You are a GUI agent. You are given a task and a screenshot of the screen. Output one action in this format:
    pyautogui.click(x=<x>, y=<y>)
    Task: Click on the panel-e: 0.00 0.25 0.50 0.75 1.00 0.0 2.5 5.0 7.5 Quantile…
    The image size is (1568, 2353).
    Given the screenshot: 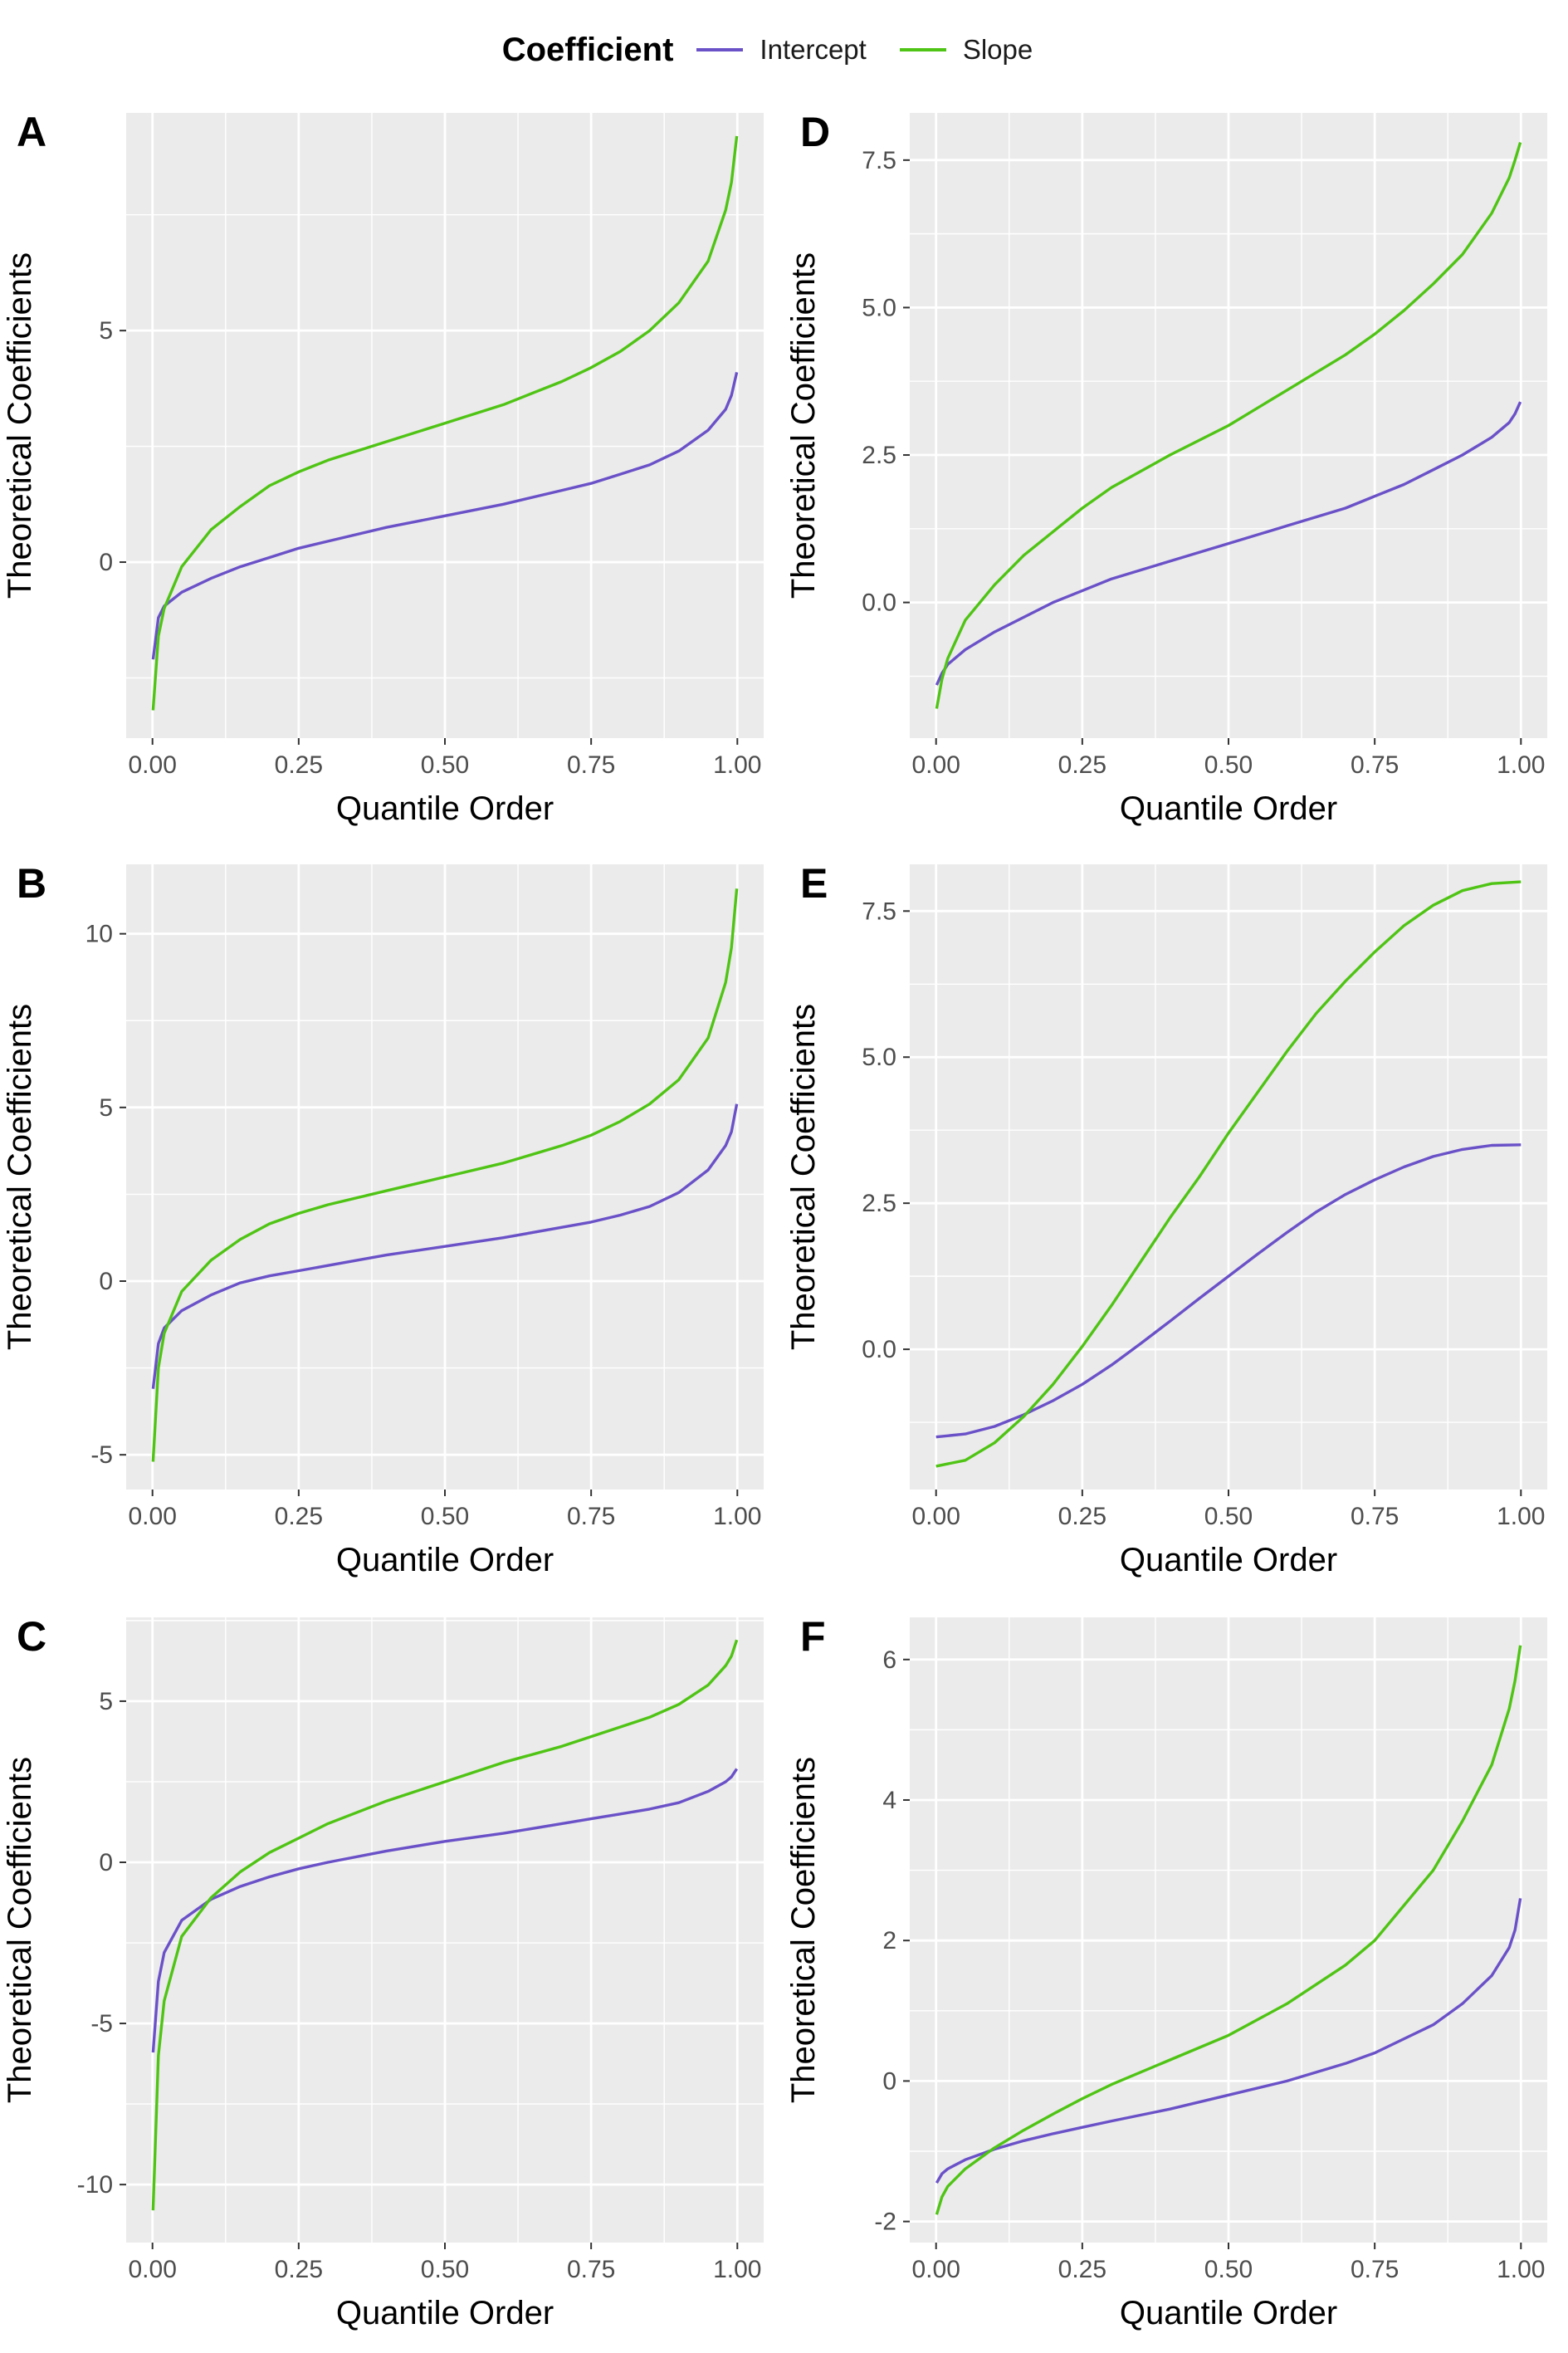 What is the action you would take?
    pyautogui.click(x=1166, y=1219)
    